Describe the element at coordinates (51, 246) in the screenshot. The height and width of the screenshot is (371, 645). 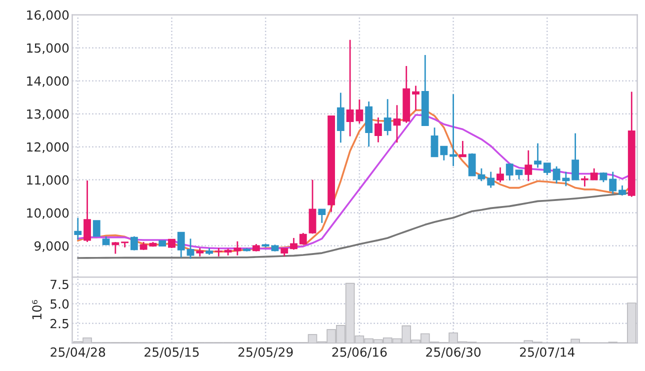
I see `y-tick-label: 9,000` at that location.